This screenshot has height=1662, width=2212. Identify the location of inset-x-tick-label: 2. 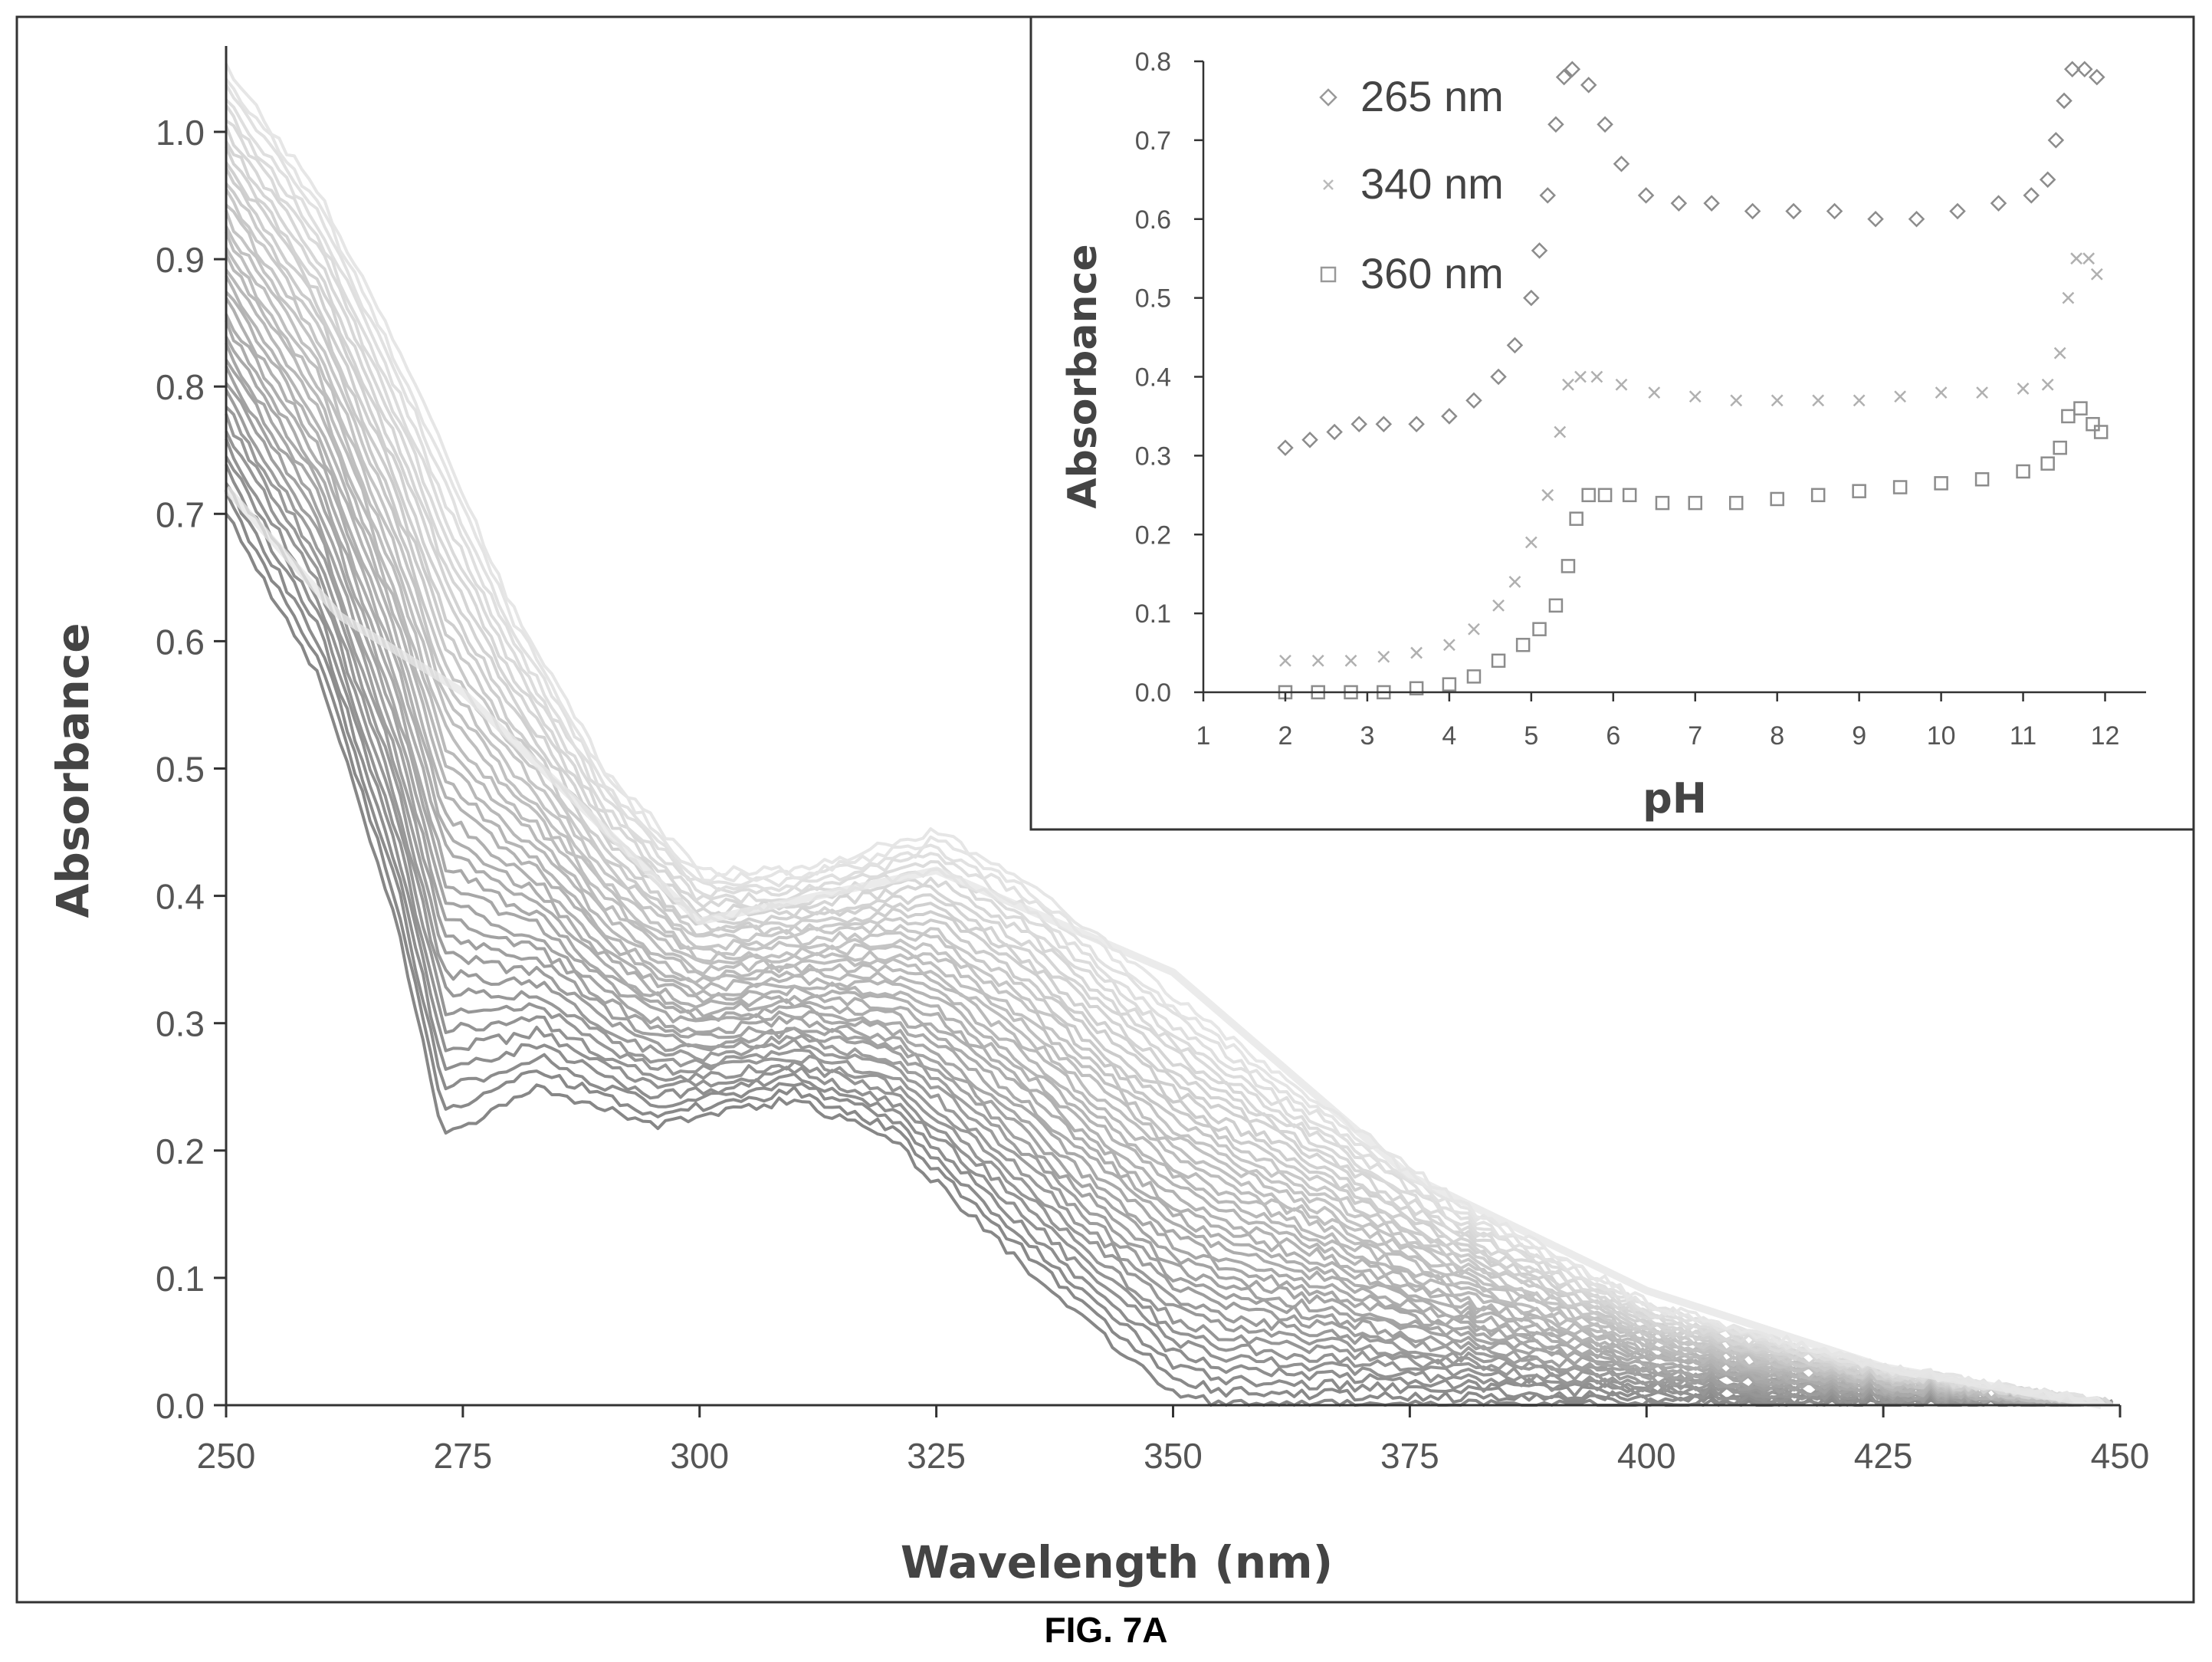
(1285, 736).